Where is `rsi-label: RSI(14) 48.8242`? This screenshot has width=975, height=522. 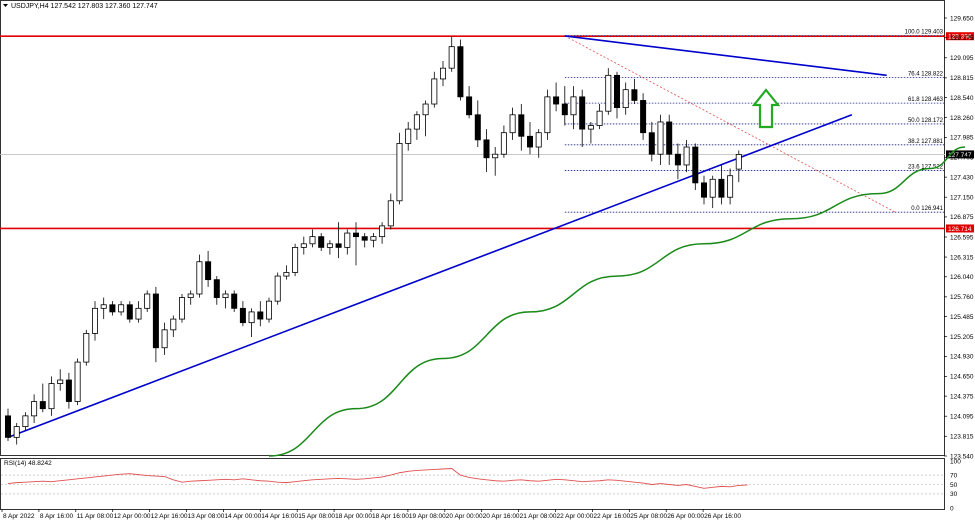 rsi-label: RSI(14) 48.8242 is located at coordinates (28, 463).